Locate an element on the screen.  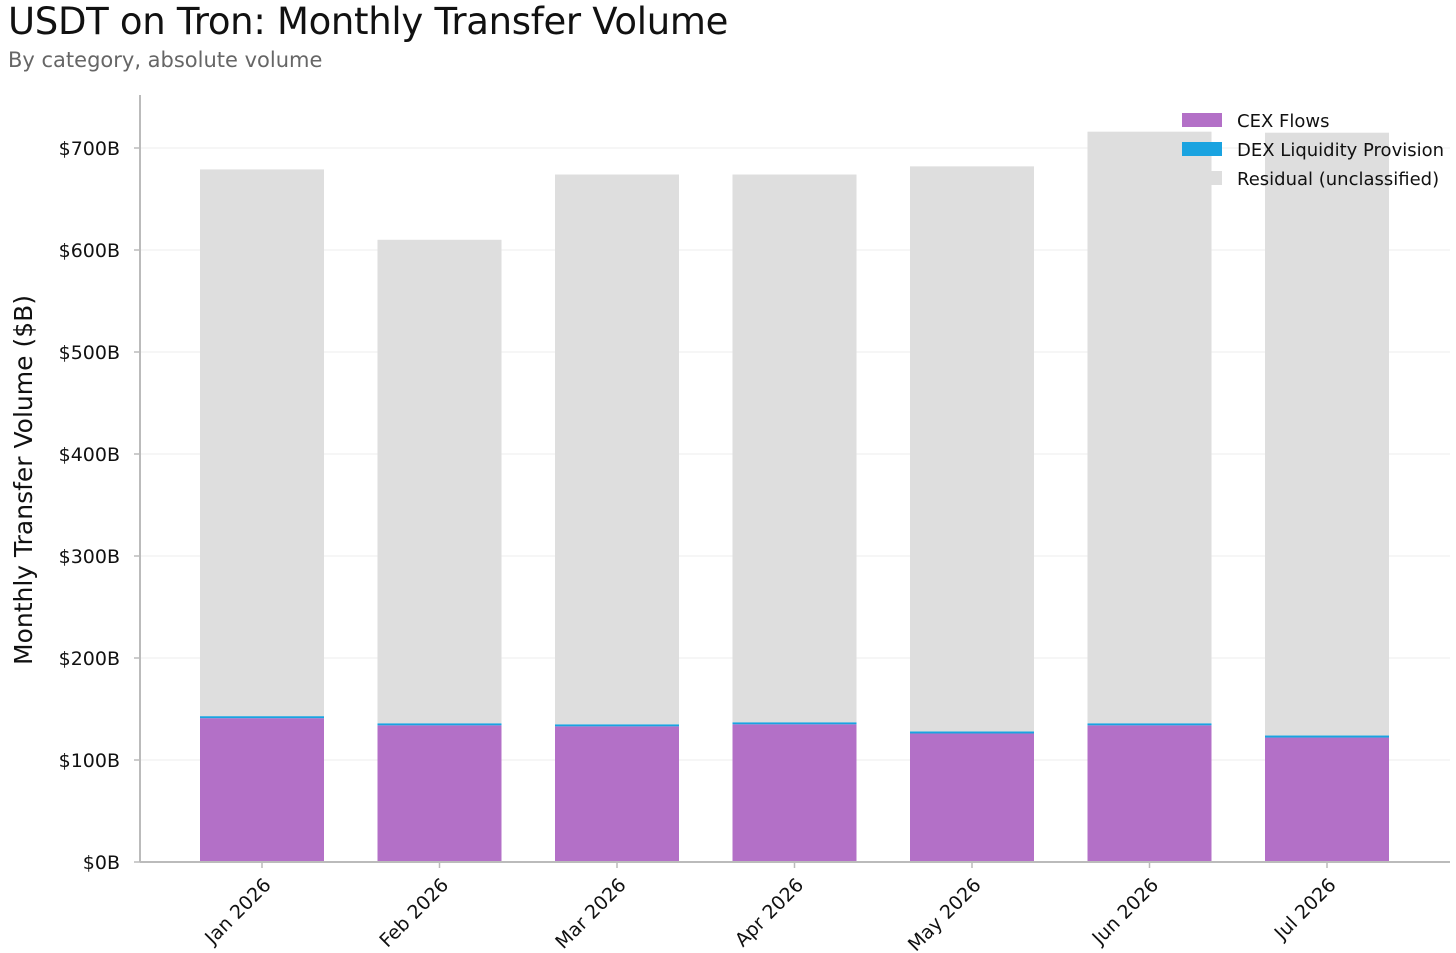
x-tick-label: Feb 2026 is located at coordinates (414, 913).